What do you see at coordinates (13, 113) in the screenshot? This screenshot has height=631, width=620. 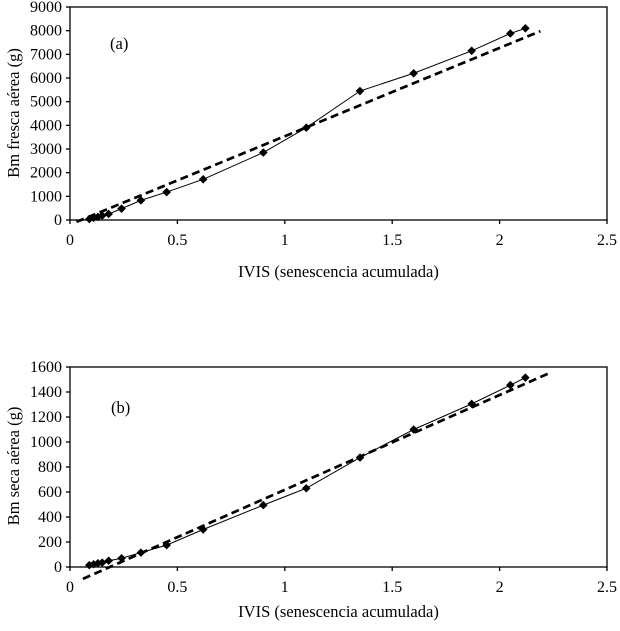 I see `y-axis-title: Bm fresca aérea (g)` at bounding box center [13, 113].